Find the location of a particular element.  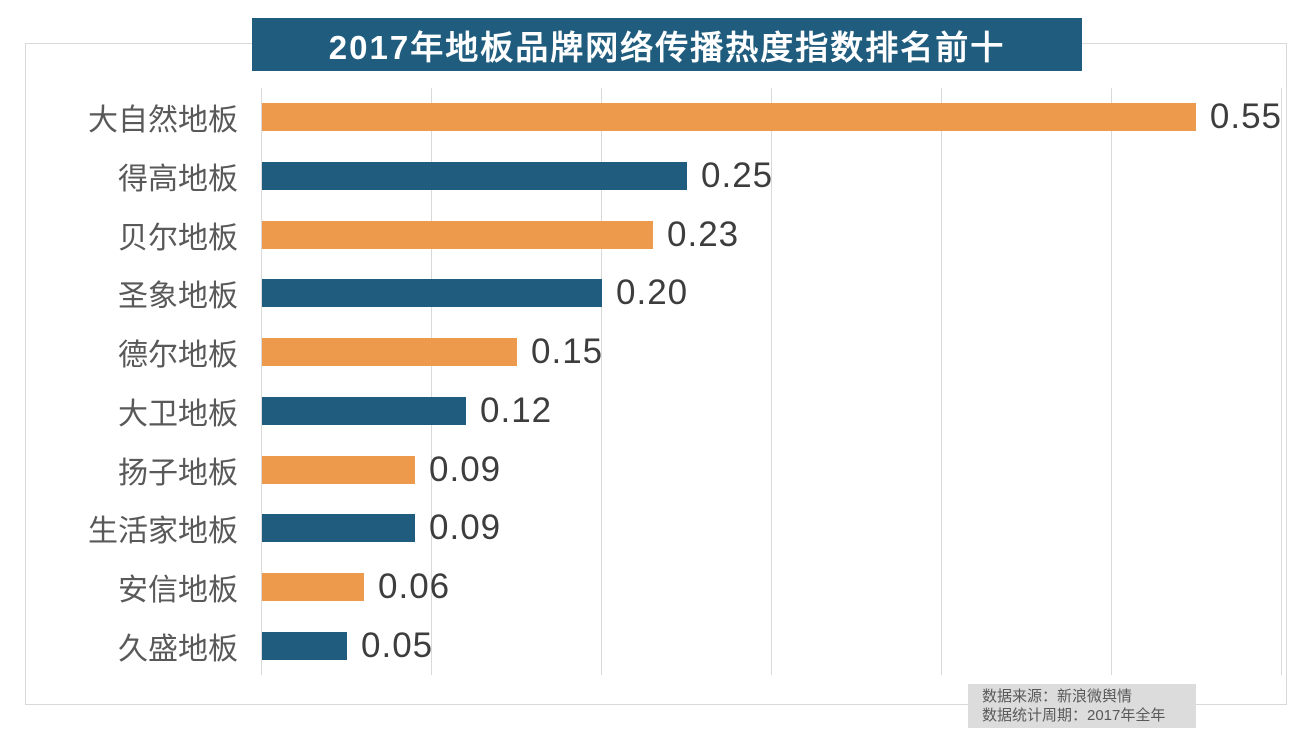

bar-zone: 0.12 is located at coordinates (772, 411).